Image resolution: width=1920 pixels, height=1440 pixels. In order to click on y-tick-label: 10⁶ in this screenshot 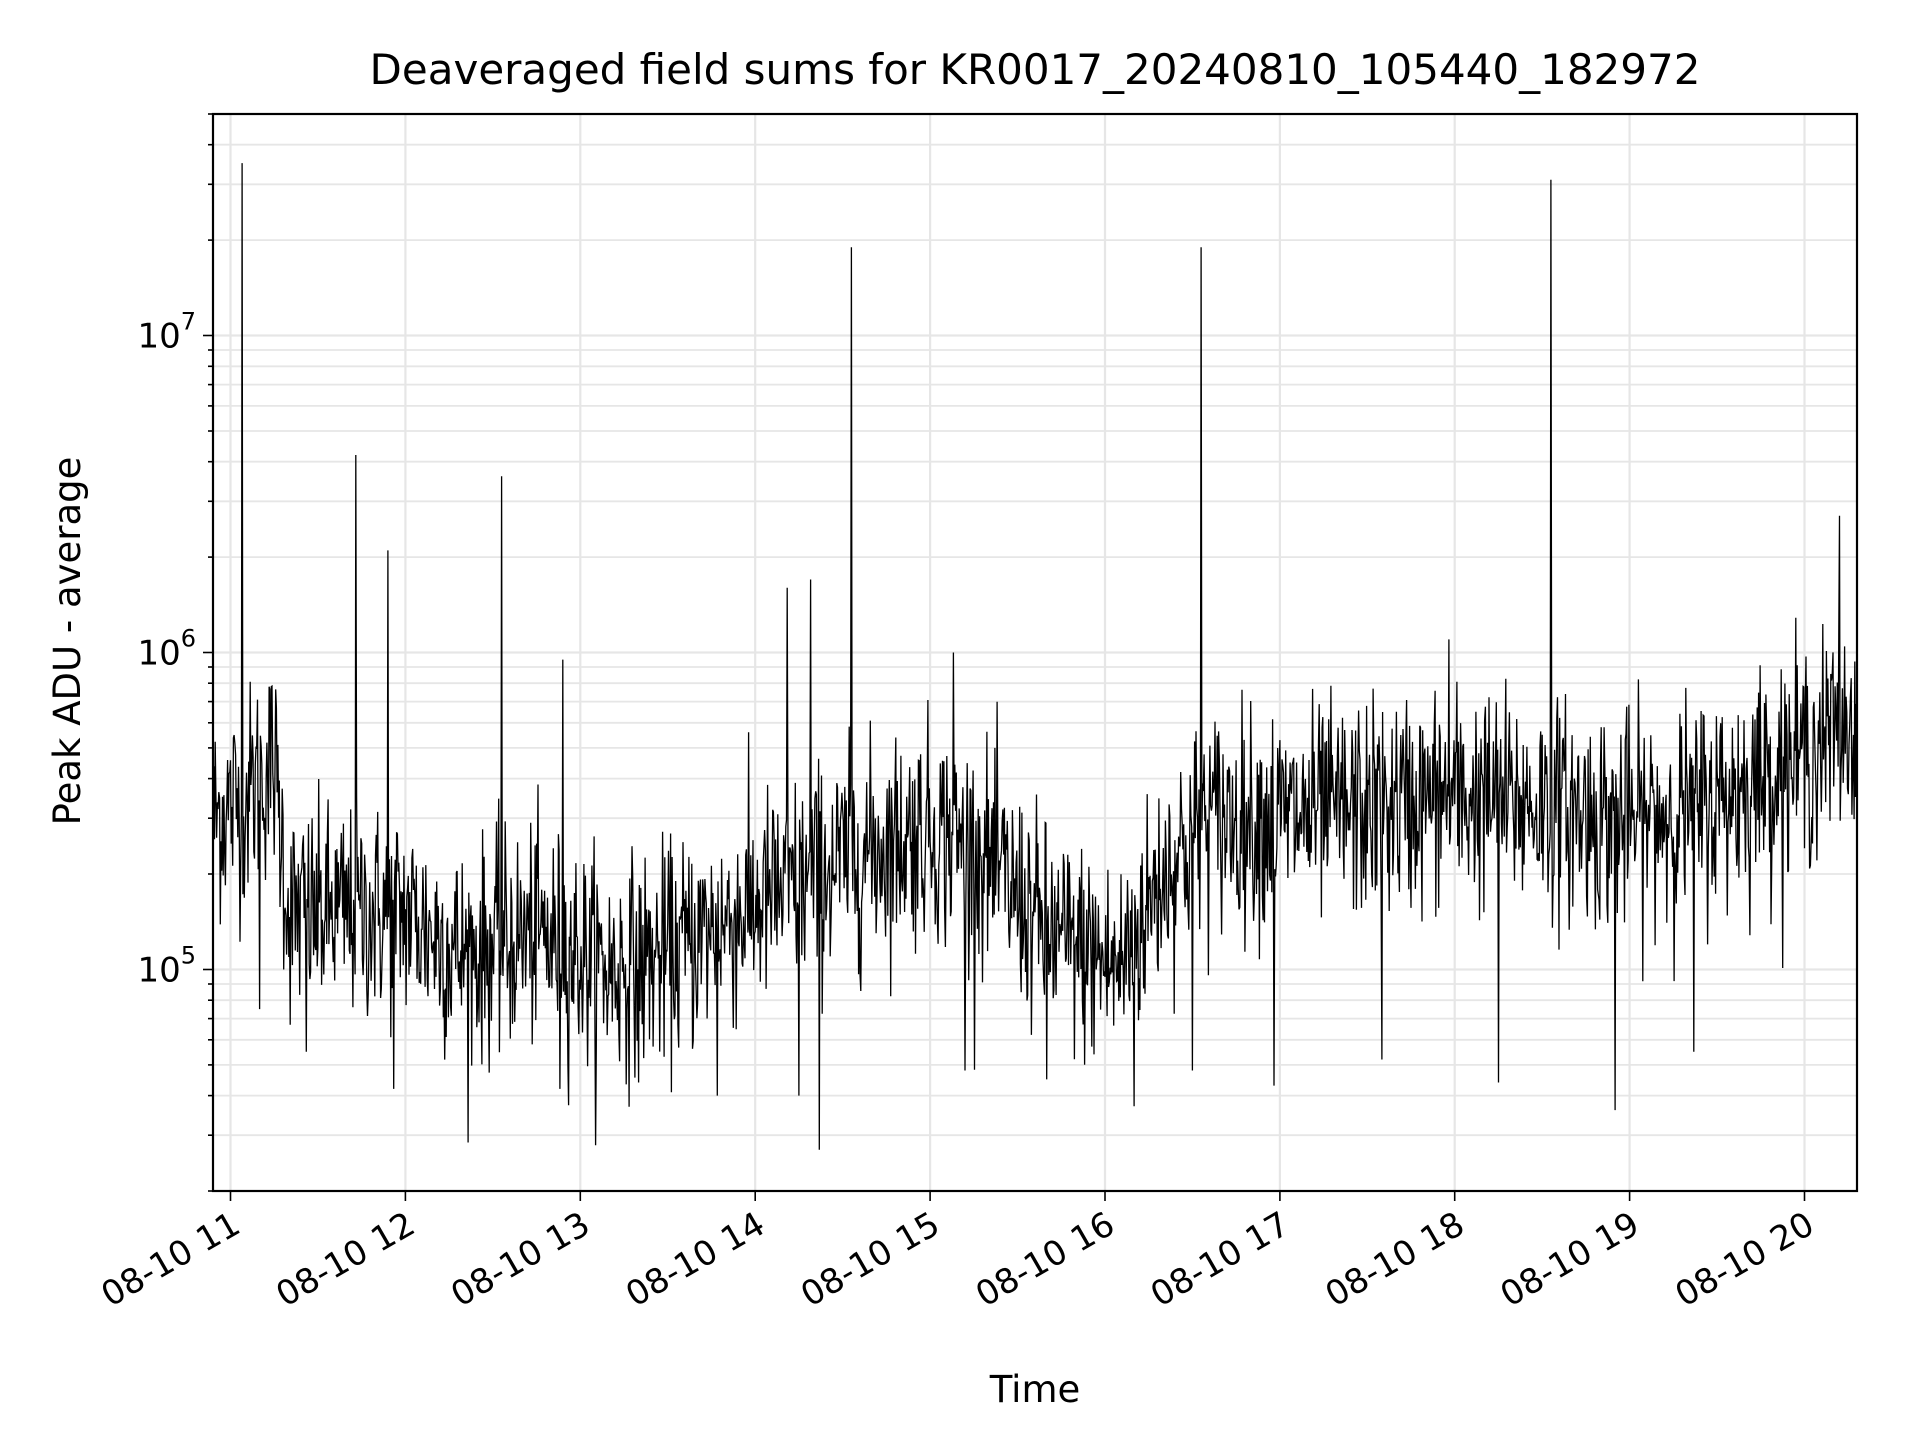, I will do `click(166, 649)`.